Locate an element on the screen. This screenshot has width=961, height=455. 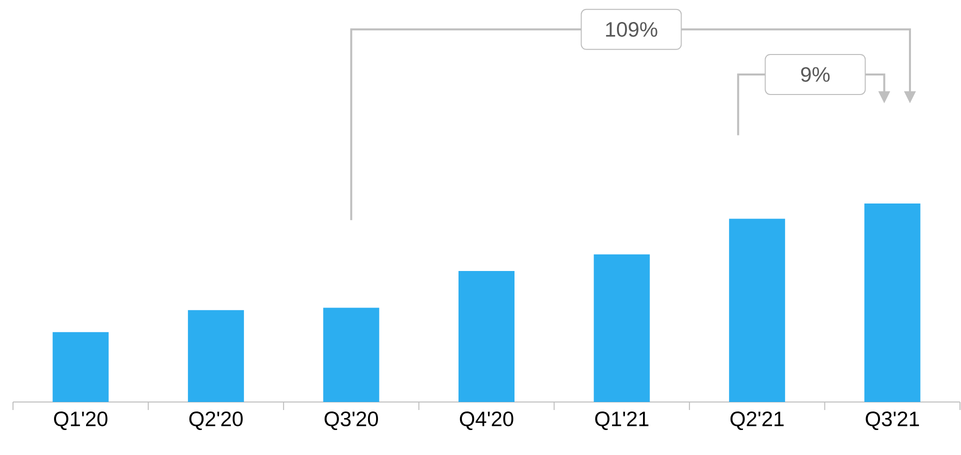
x-tick-label: Q3'21 is located at coordinates (892, 420).